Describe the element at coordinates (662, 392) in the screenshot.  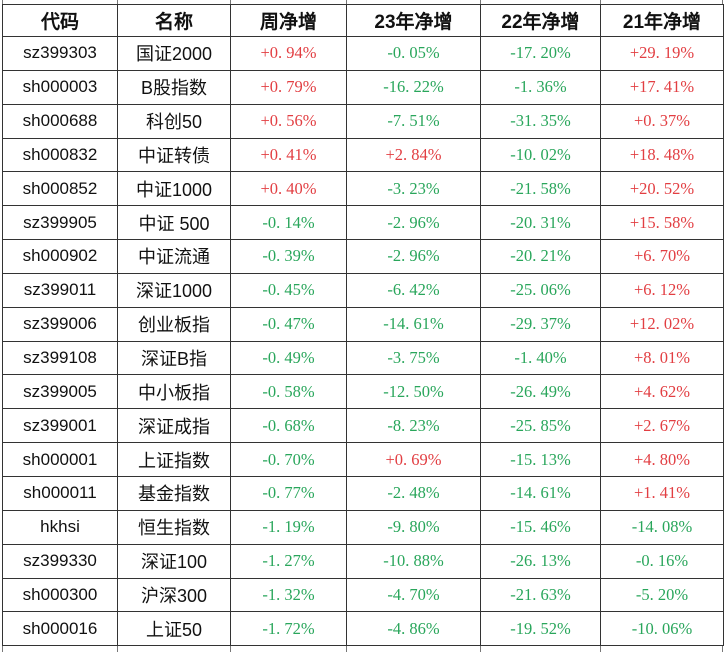
I see `pct-change-cell: +4. 62%` at that location.